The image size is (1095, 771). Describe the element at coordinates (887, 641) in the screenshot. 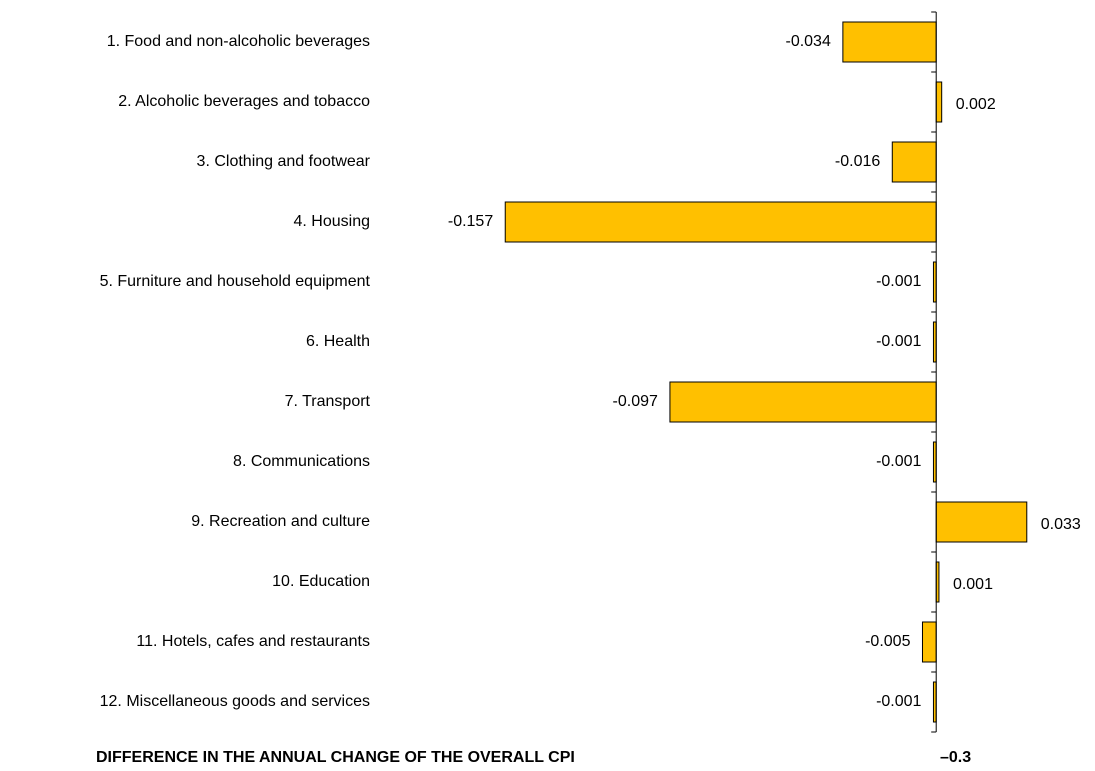

I see `value-label: -0.005` at that location.